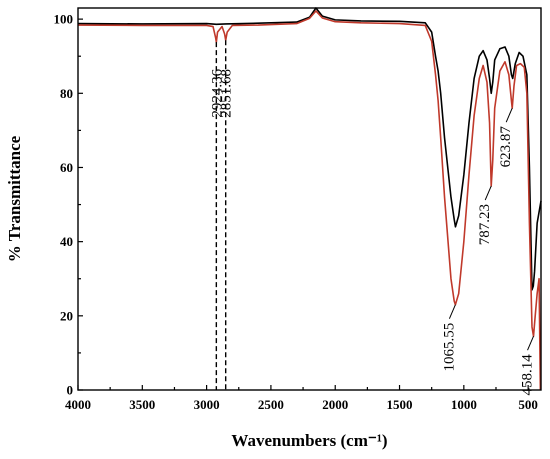 Image resolution: width=550 pixels, height=459 pixels. I want to click on x-axis-label: Wavenumbers (cm⁻¹), so click(309, 440).